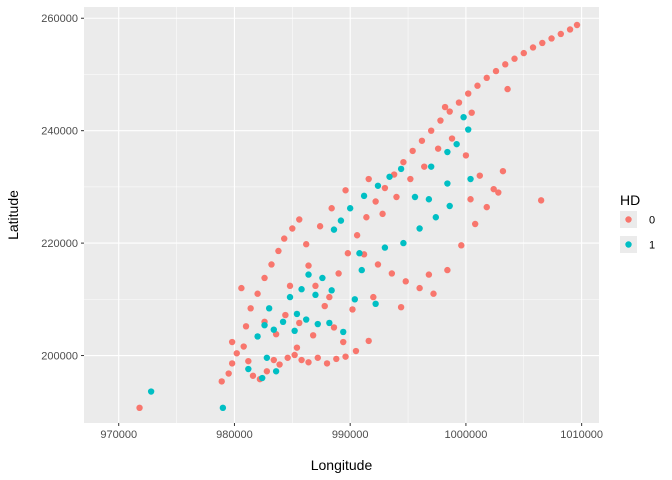  Describe the element at coordinates (628, 244) in the screenshot. I see `legend-key-1-point` at that location.